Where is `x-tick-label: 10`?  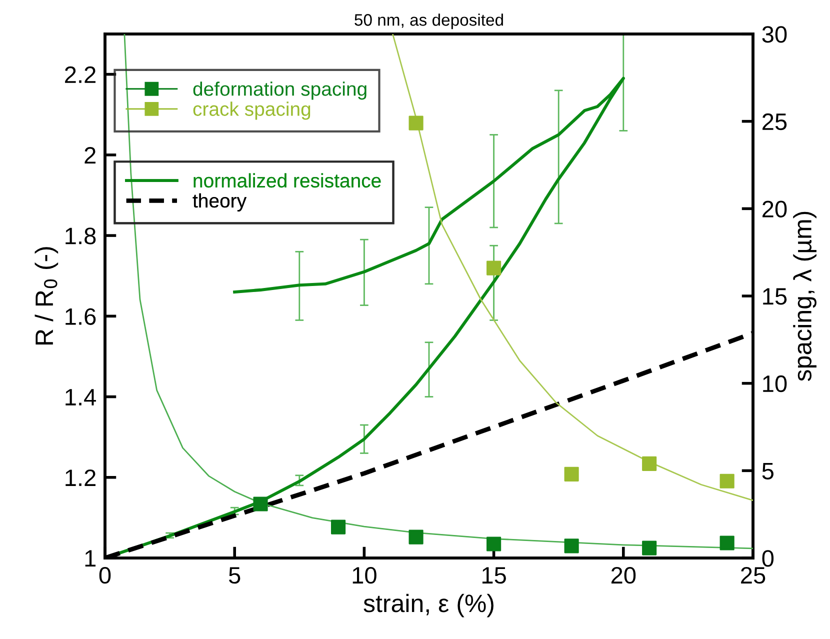 x-tick-label: 10 is located at coordinates (364, 575).